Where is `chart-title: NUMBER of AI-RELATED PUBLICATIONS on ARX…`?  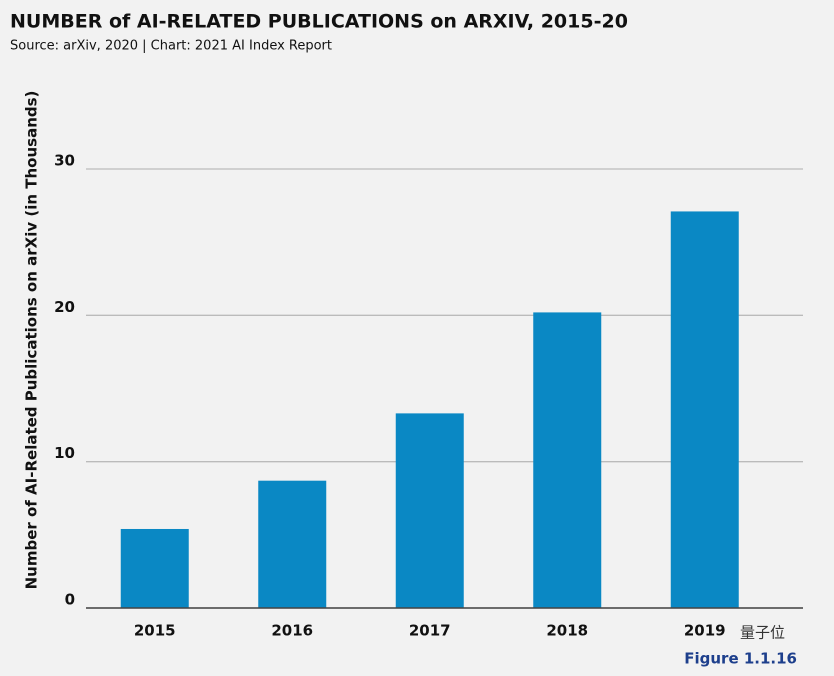 chart-title: NUMBER of AI-RELATED PUBLICATIONS on ARX… is located at coordinates (319, 22).